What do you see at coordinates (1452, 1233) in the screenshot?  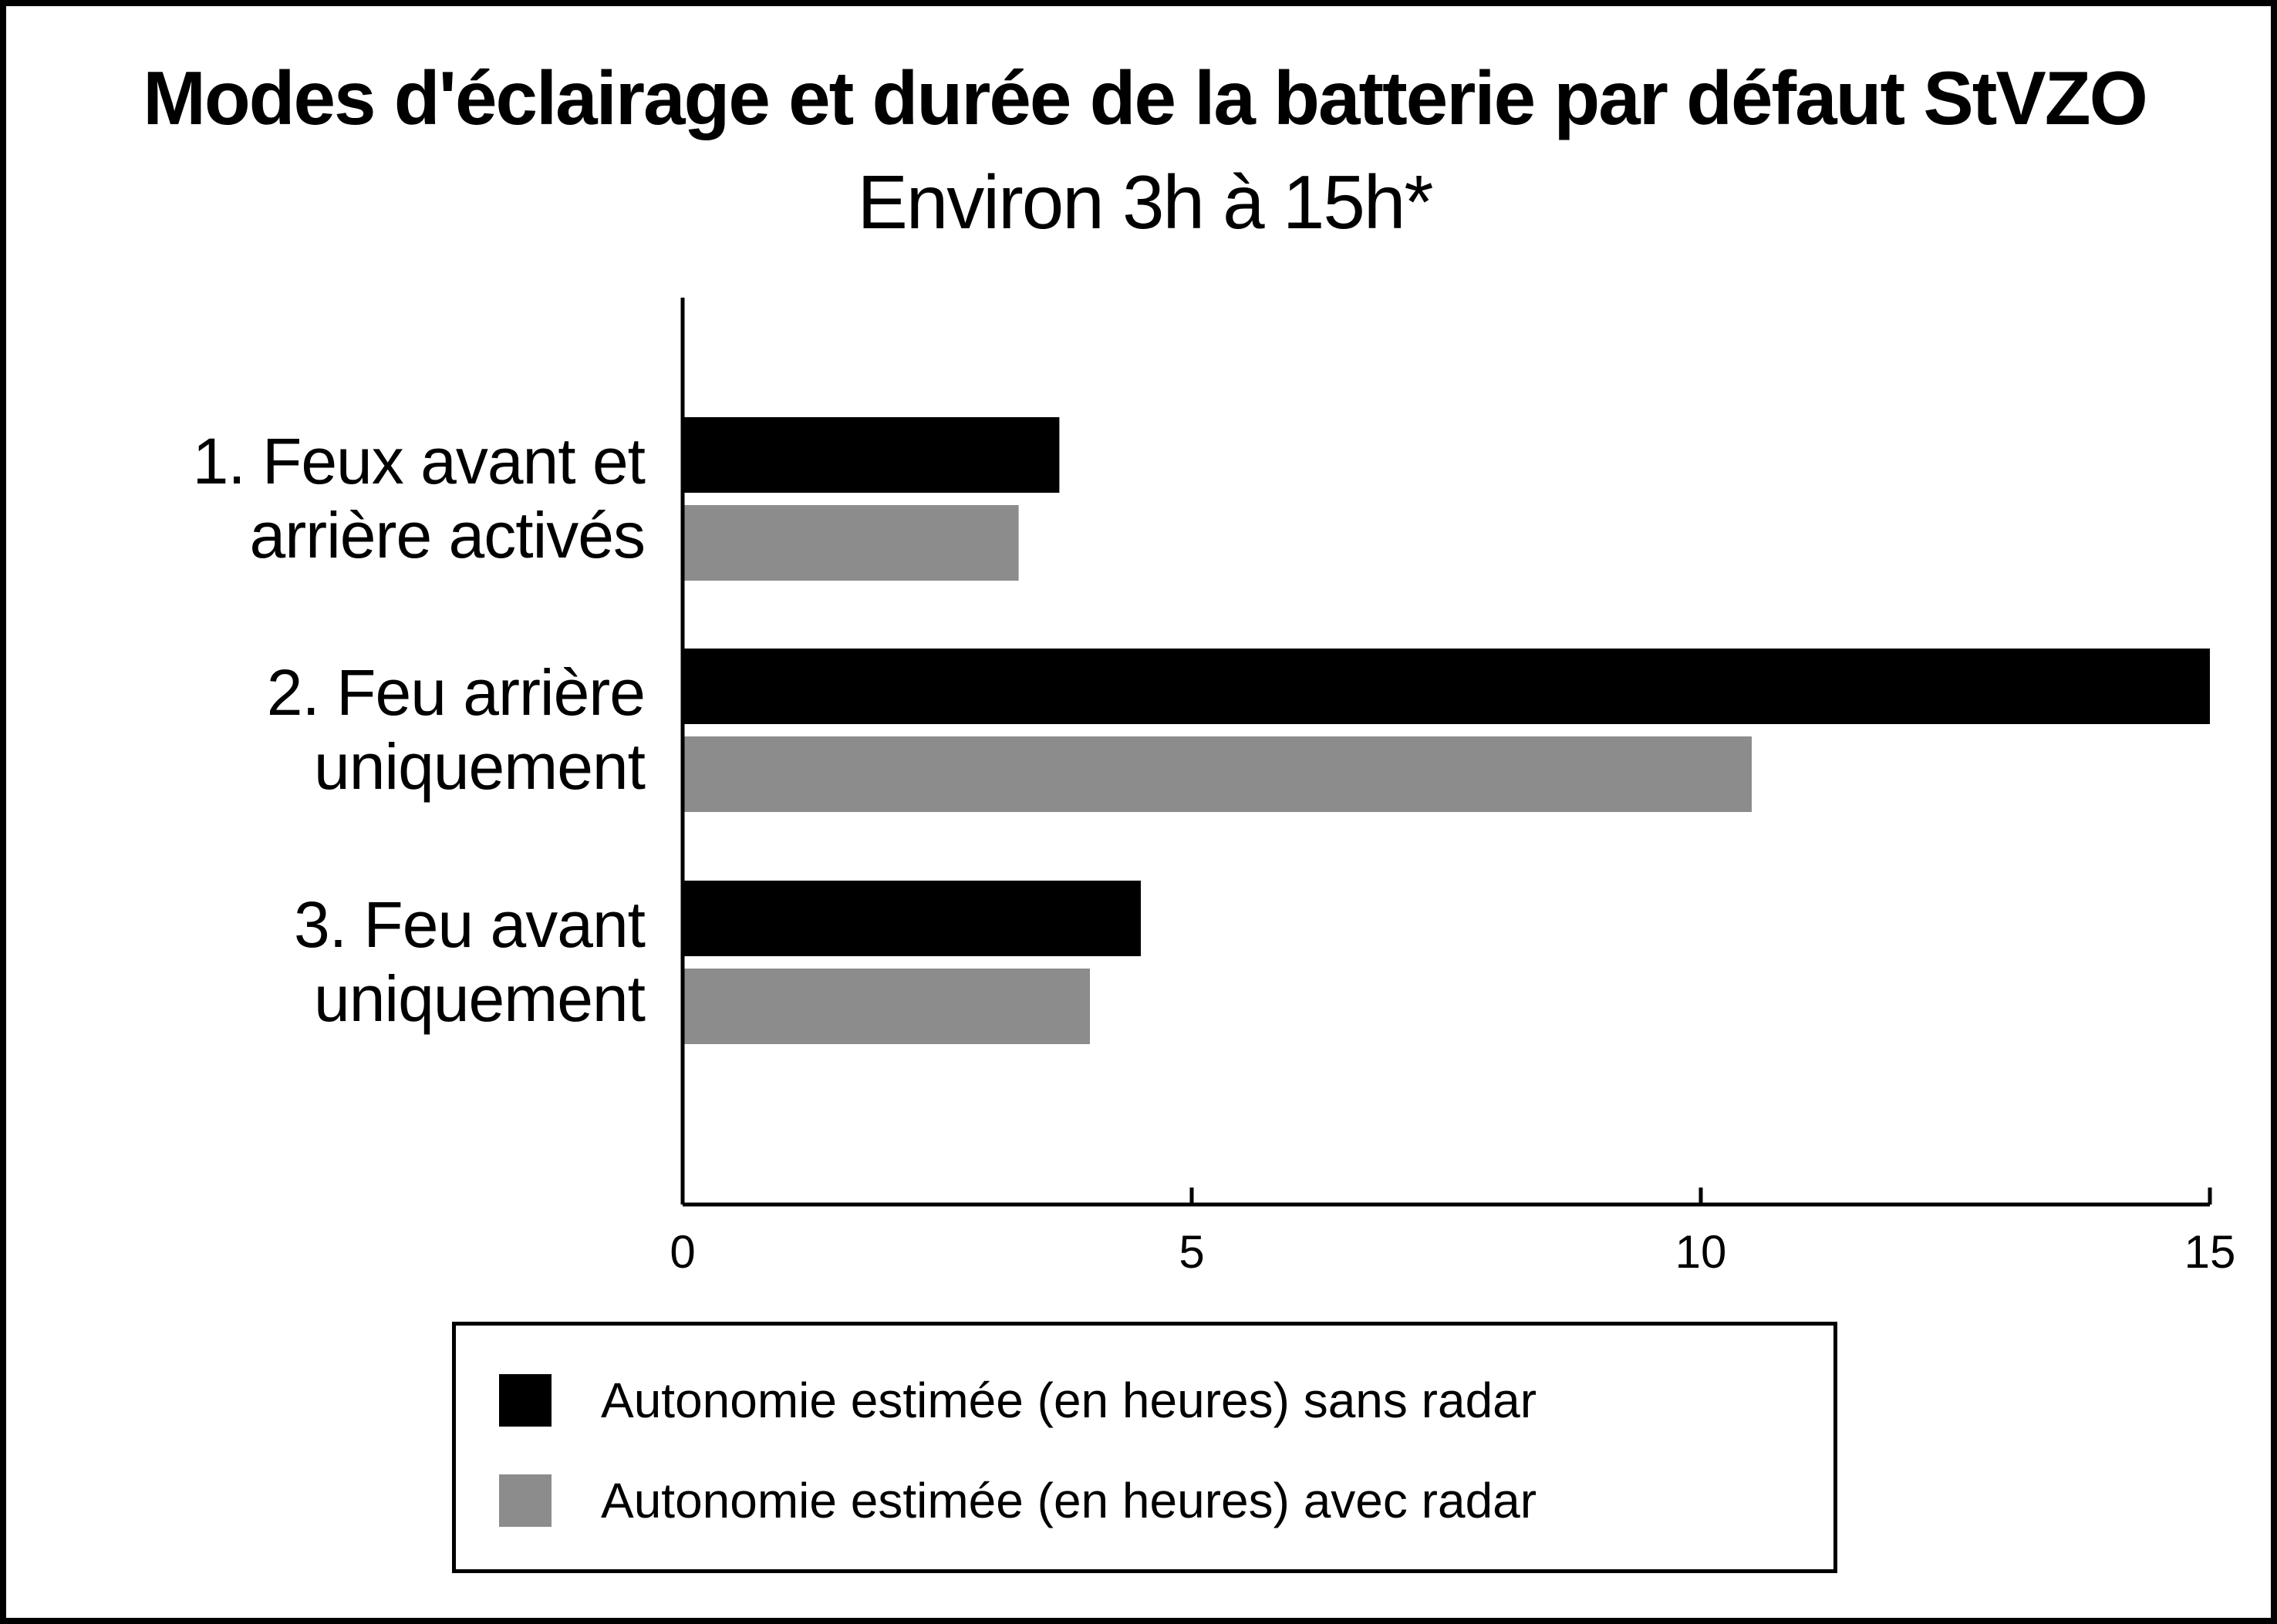 I see `x-axis-ticks-group: 0 5 10 15` at bounding box center [1452, 1233].